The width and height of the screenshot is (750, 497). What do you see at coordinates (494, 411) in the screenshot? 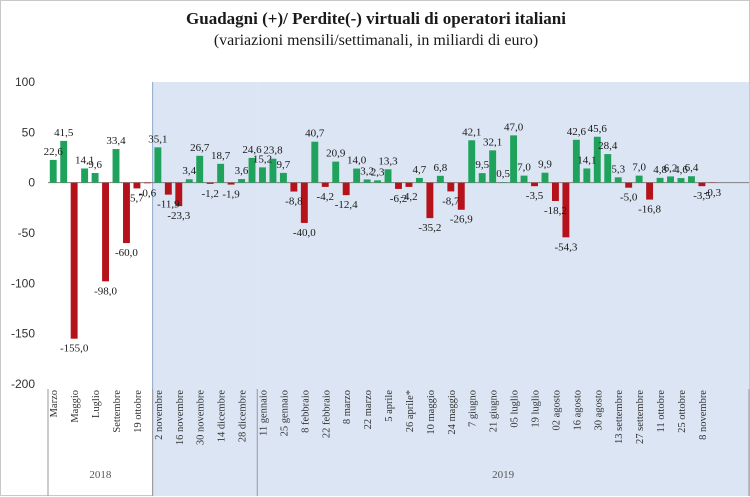
I see `x-tick-label: 21 giugno` at bounding box center [494, 411].